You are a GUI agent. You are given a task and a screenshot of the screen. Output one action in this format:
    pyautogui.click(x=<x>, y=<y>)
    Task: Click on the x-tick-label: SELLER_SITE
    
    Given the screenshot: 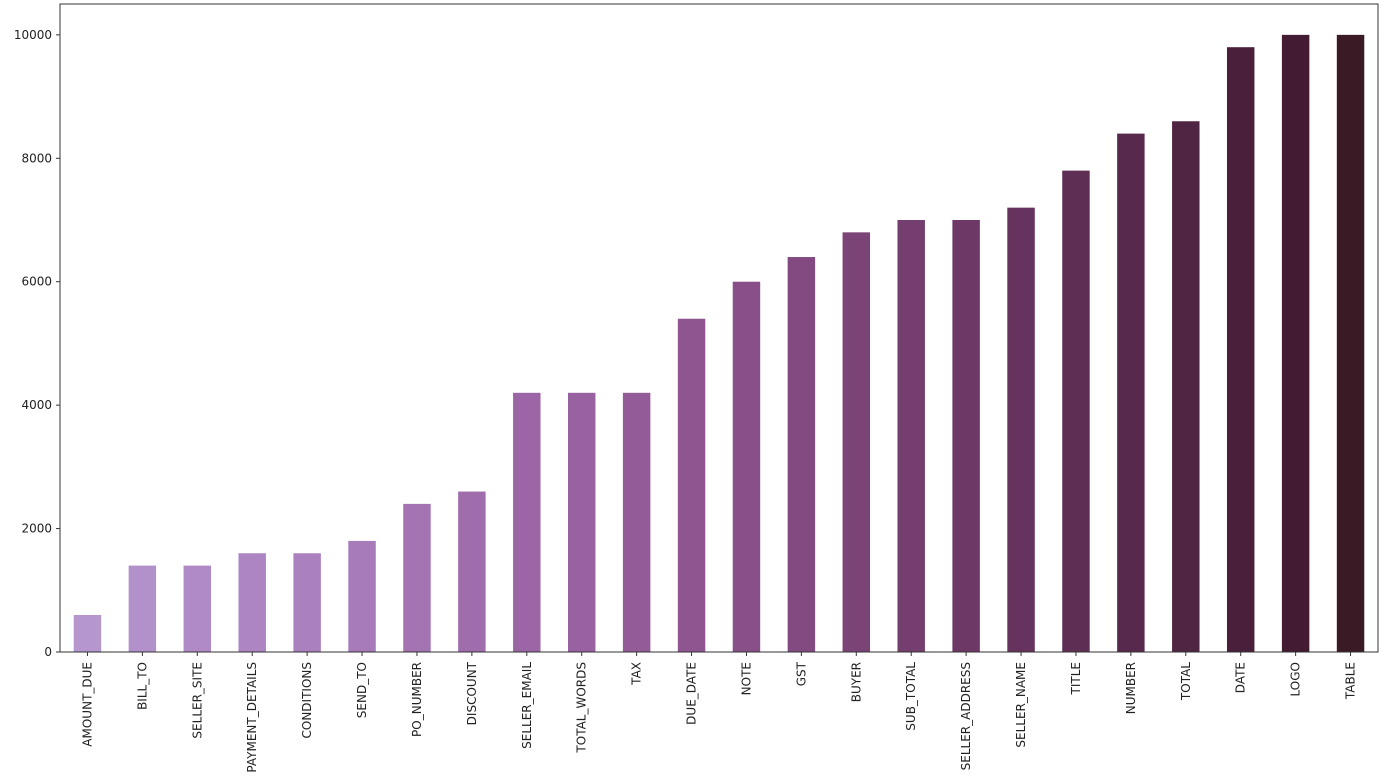 What is the action you would take?
    pyautogui.click(x=197, y=700)
    